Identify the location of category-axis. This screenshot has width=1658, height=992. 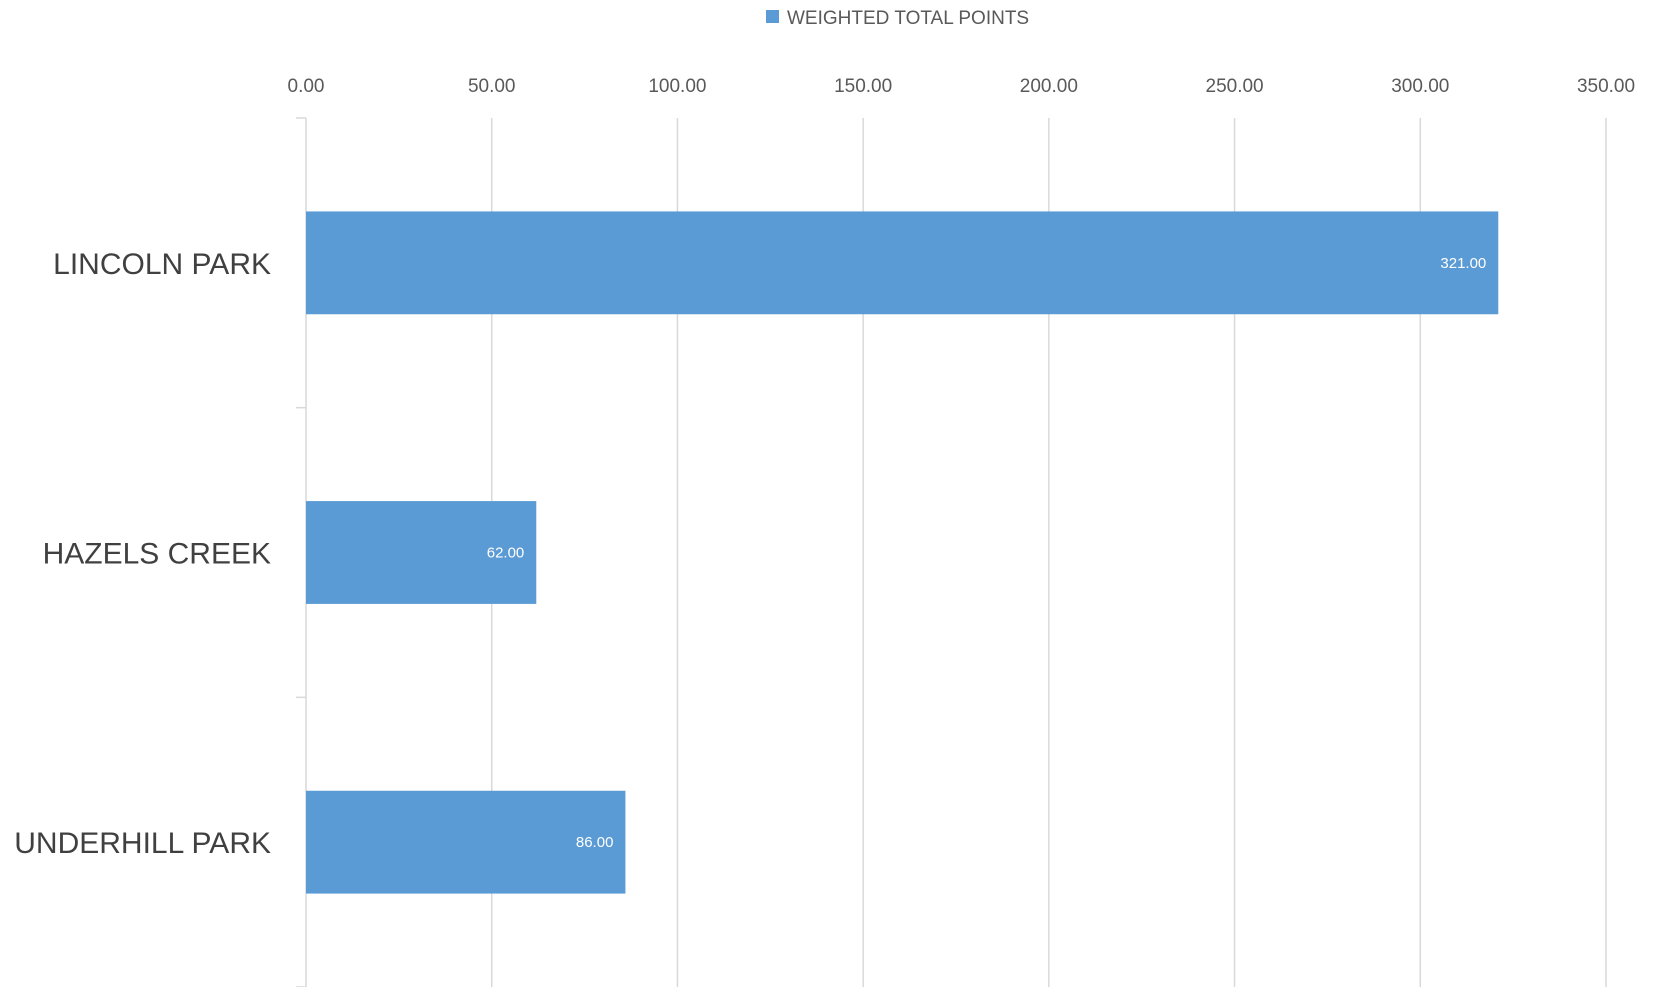
(301, 552).